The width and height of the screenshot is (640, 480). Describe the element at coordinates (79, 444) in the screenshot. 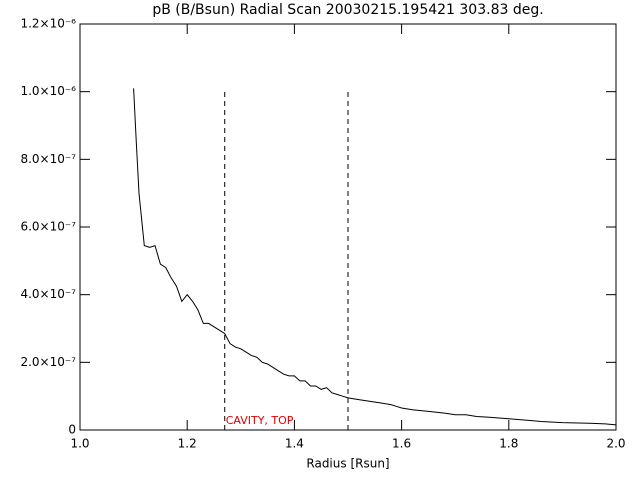

I see `x-tick-label: 1.0` at that location.